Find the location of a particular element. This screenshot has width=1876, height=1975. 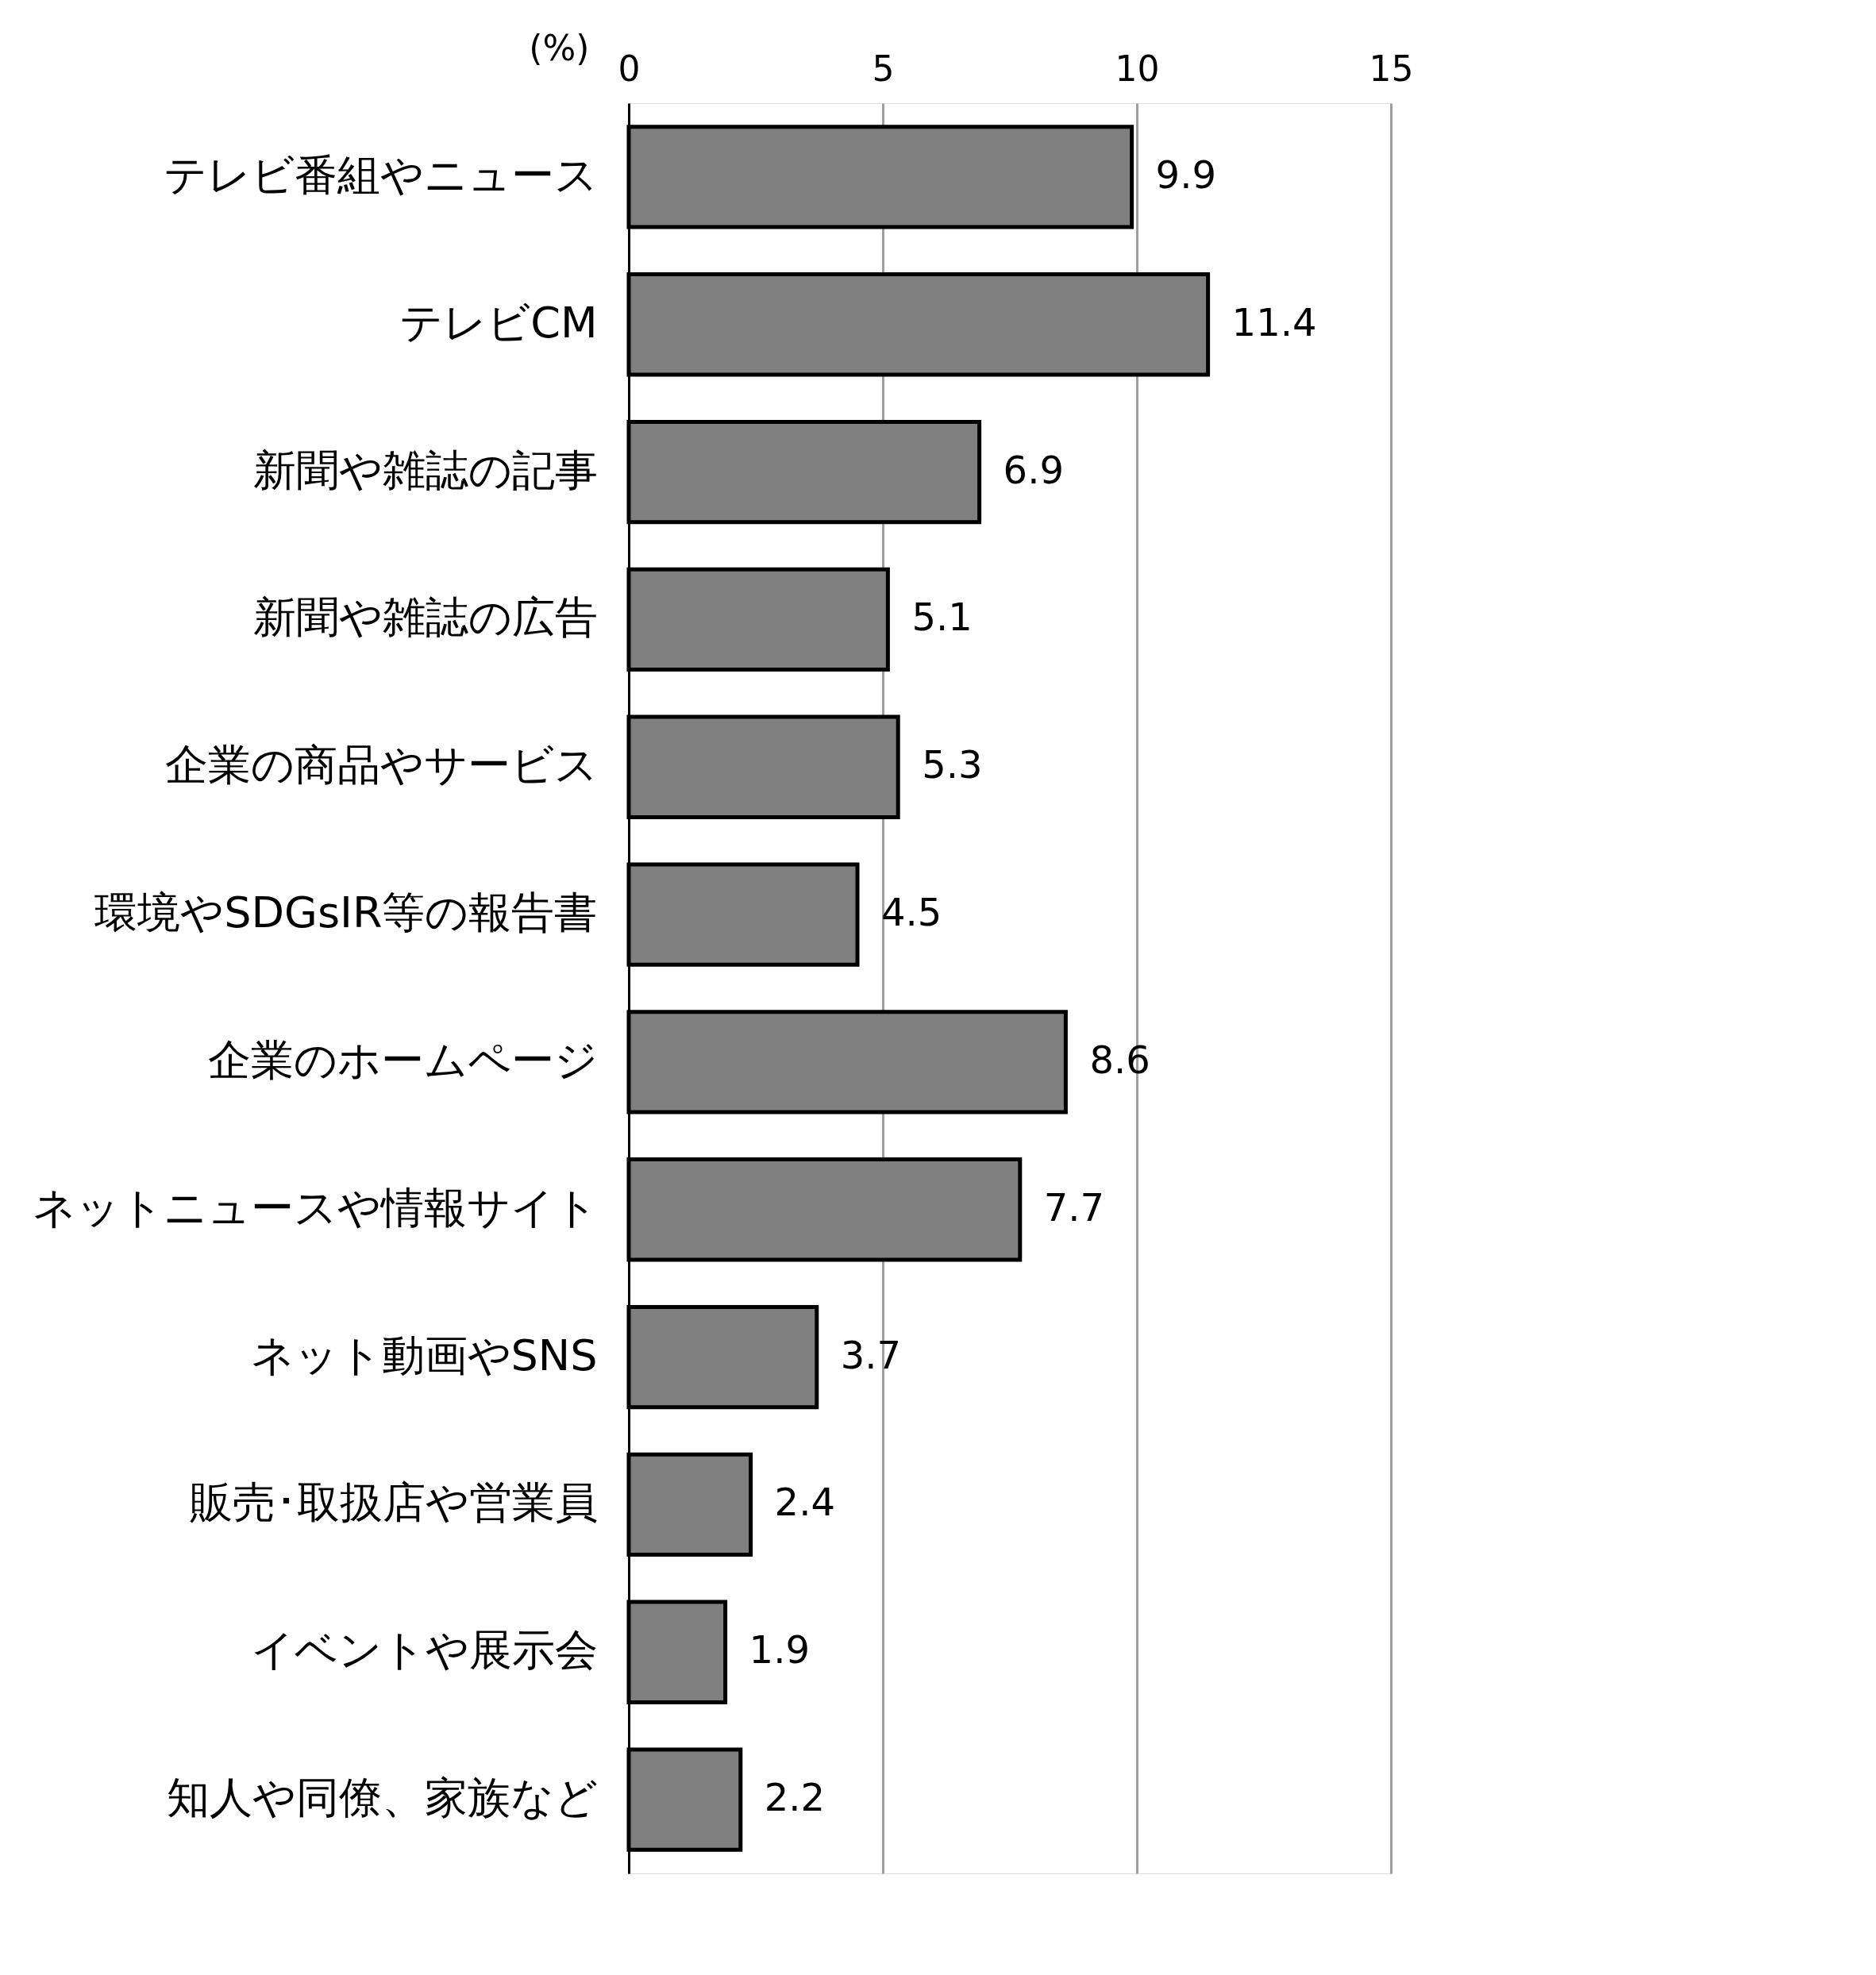

y-tick-label: イベントや展示会 is located at coordinates (424, 1650).